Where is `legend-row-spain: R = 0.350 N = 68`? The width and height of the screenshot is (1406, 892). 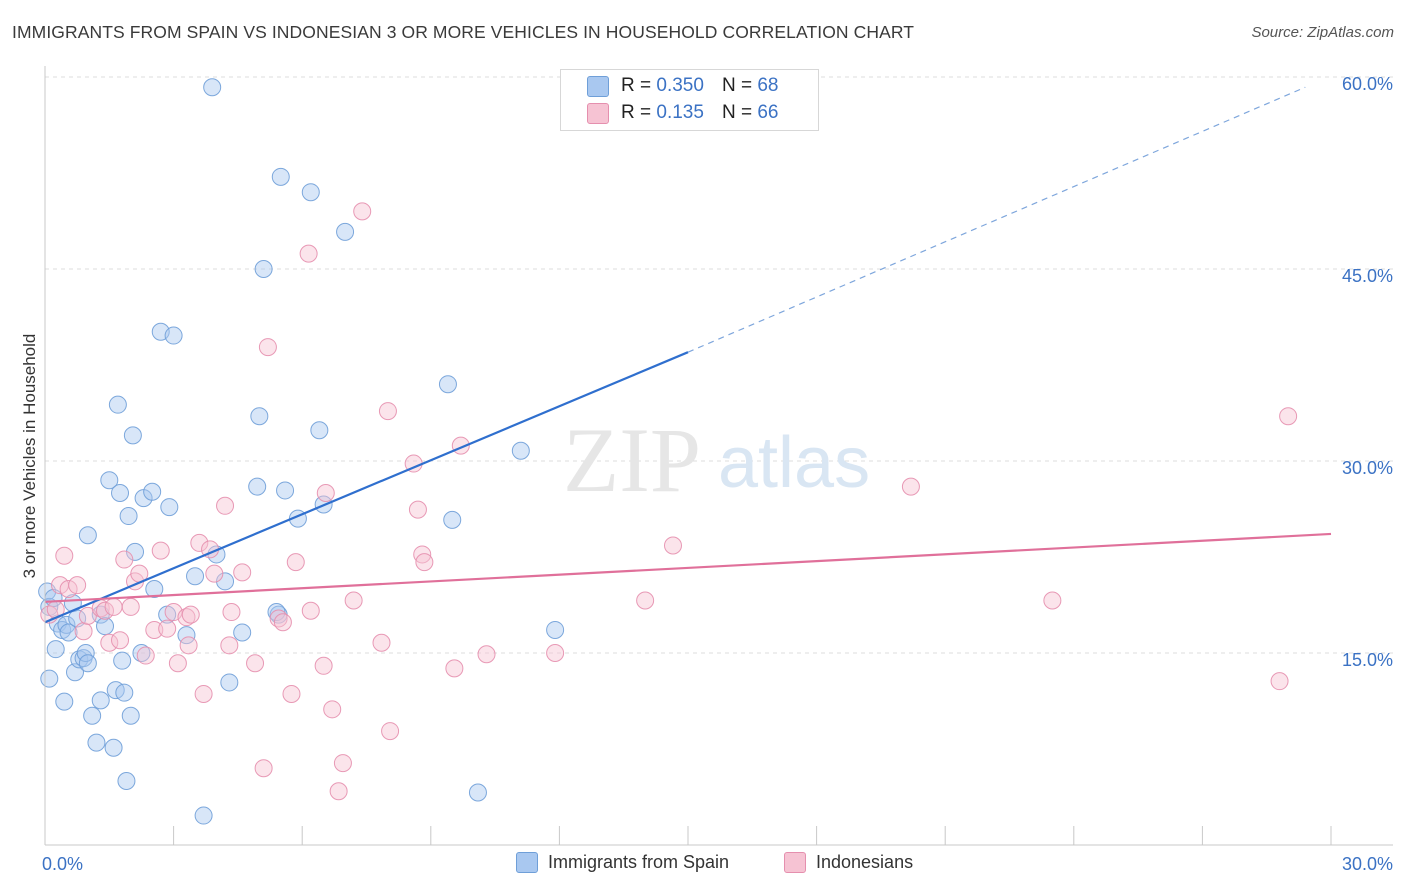
legend-row-spain: R = 0.350 N = 68 is located at coordinates (682, 86).